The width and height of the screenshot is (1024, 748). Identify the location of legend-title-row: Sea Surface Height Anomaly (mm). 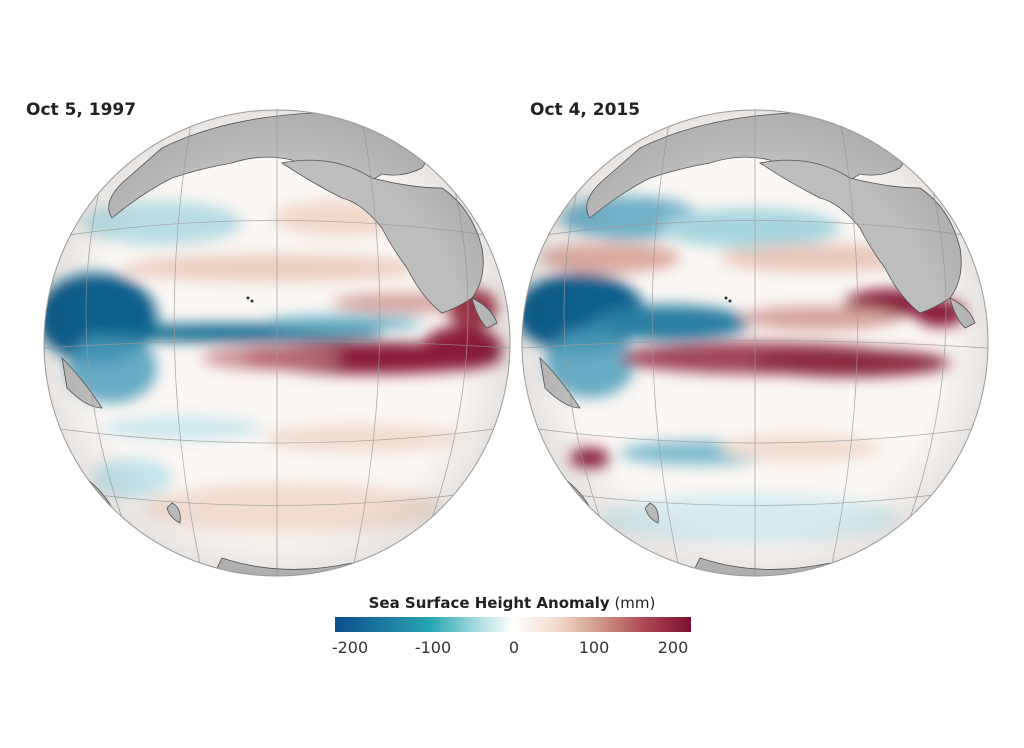
(512, 603).